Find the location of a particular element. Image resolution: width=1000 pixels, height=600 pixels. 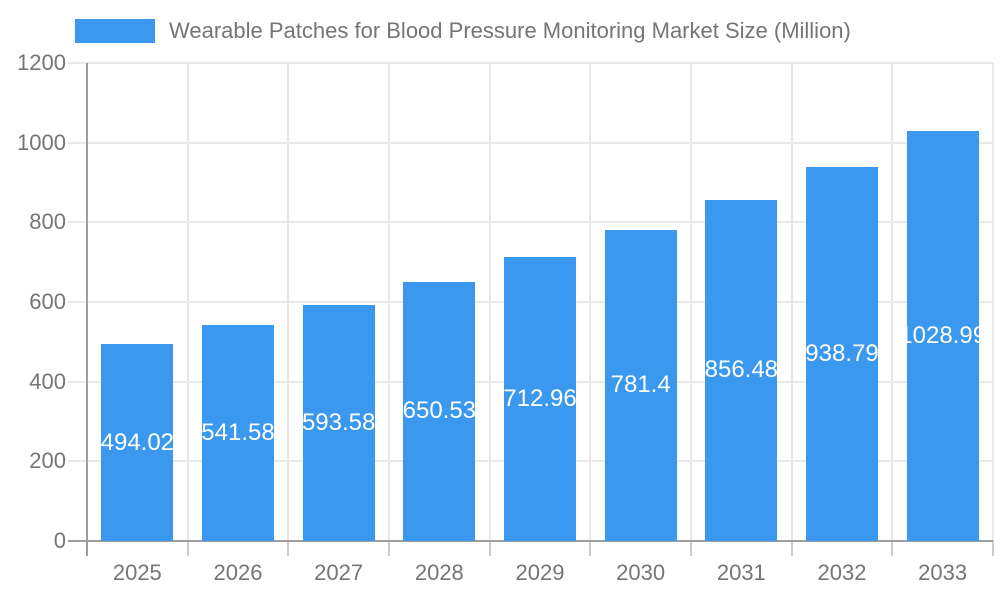

x-tick-label: 2029 is located at coordinates (540, 572).